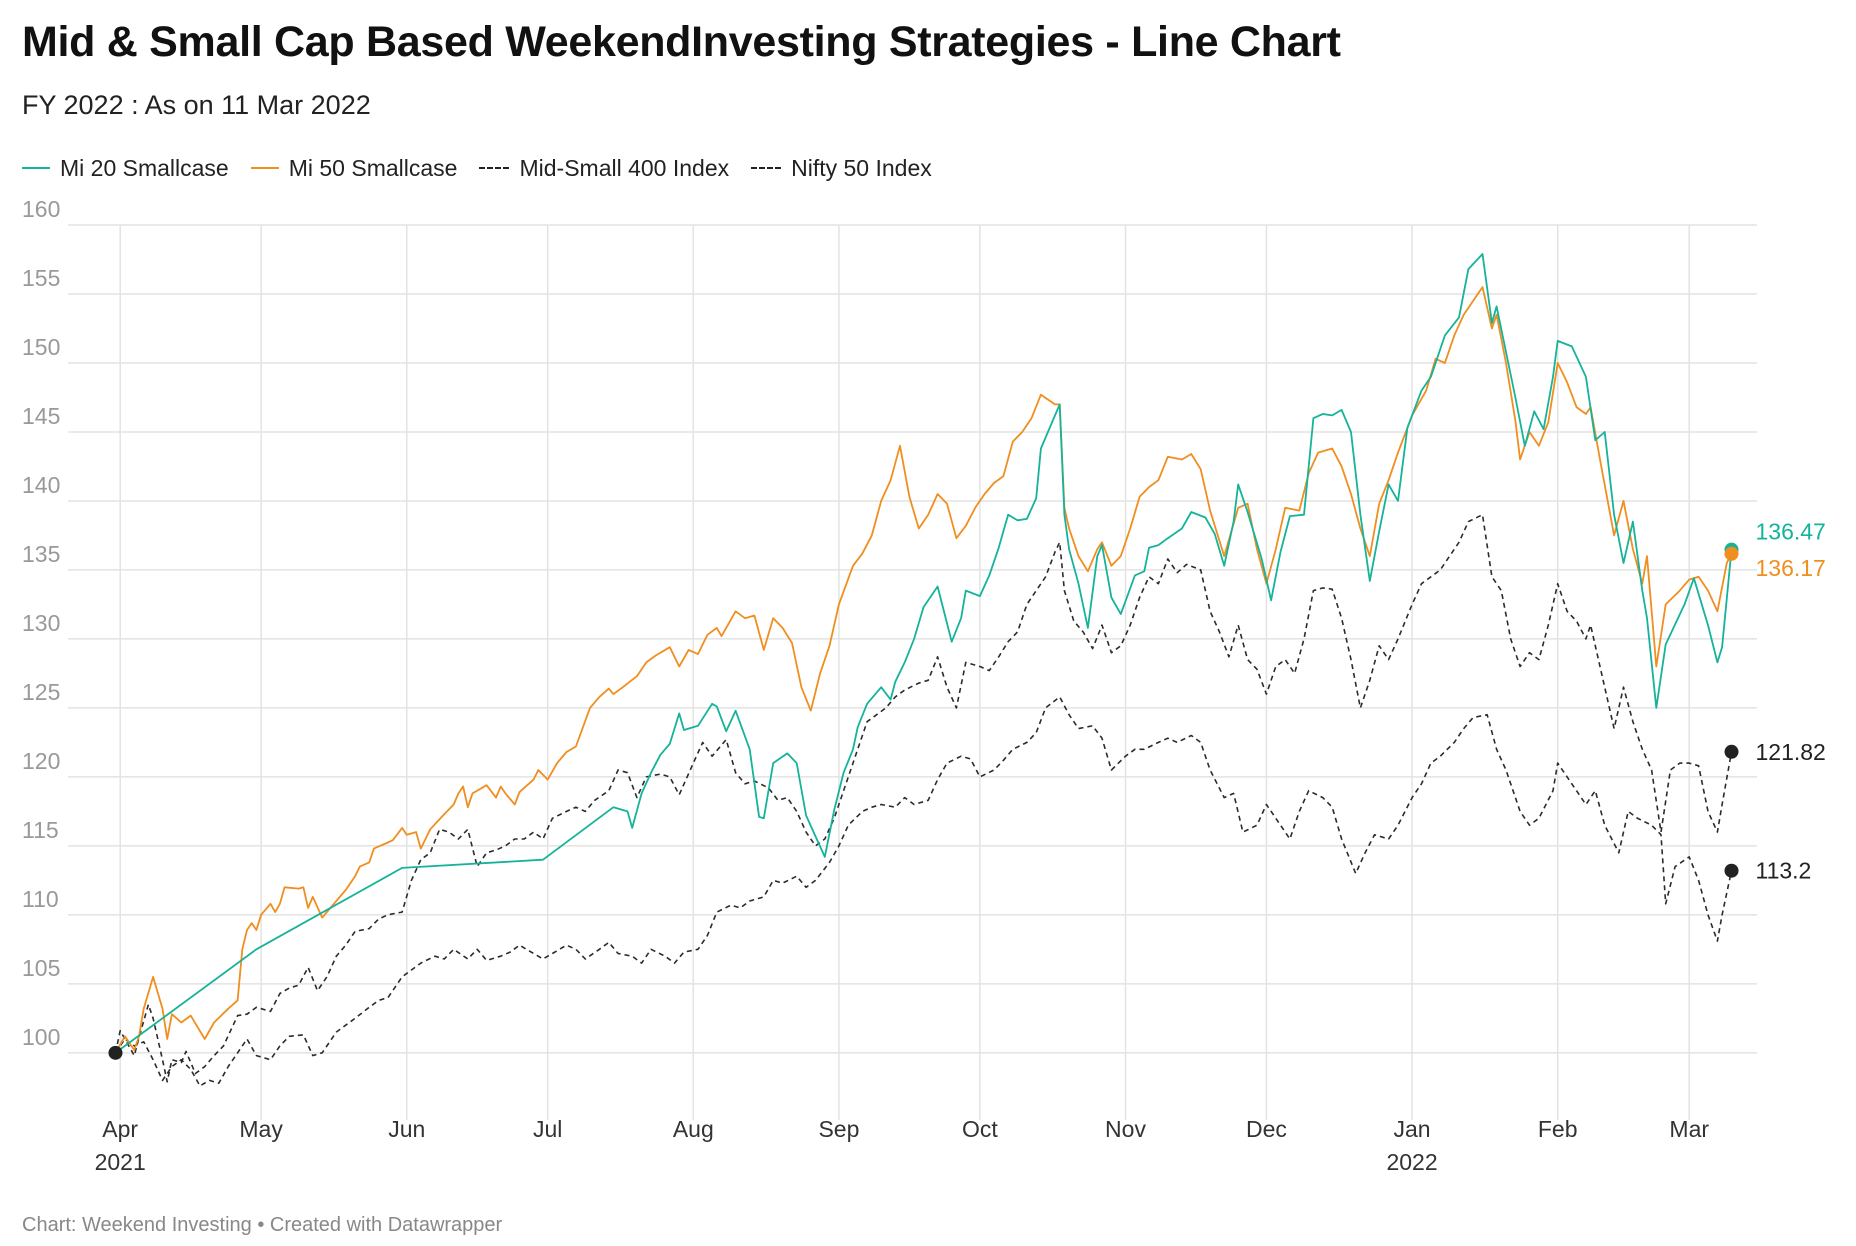 The width and height of the screenshot is (1856, 1246). Describe the element at coordinates (41, 761) in the screenshot. I see `y-tick-label: 120` at that location.